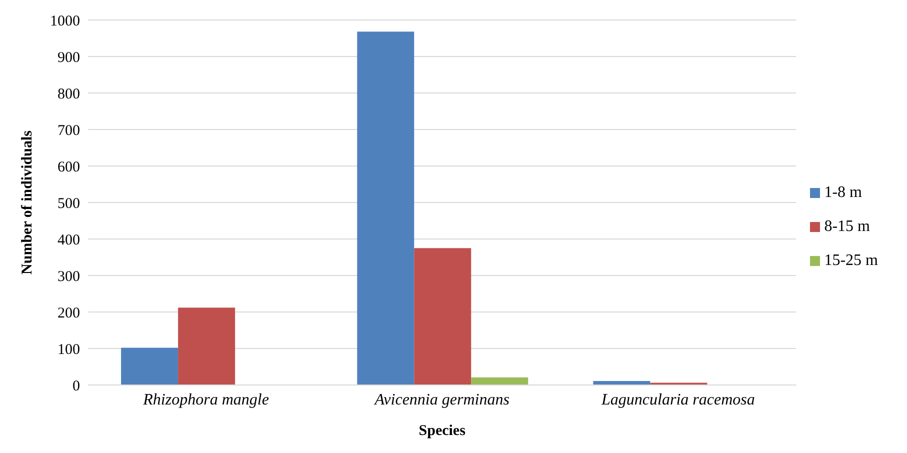  What do you see at coordinates (76, 386) in the screenshot?
I see `y-tick-label: 0` at bounding box center [76, 386].